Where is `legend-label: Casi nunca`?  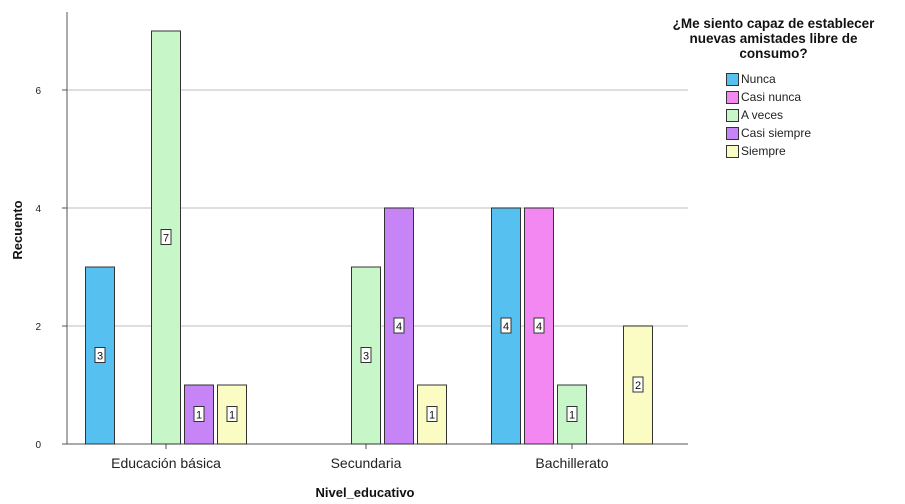
legend-label: Casi nunca is located at coordinates (771, 97).